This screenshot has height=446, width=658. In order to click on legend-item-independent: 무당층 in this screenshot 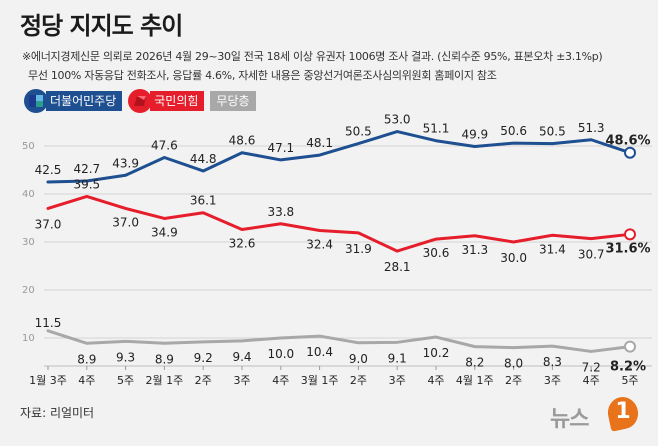, I will do `click(233, 101)`.